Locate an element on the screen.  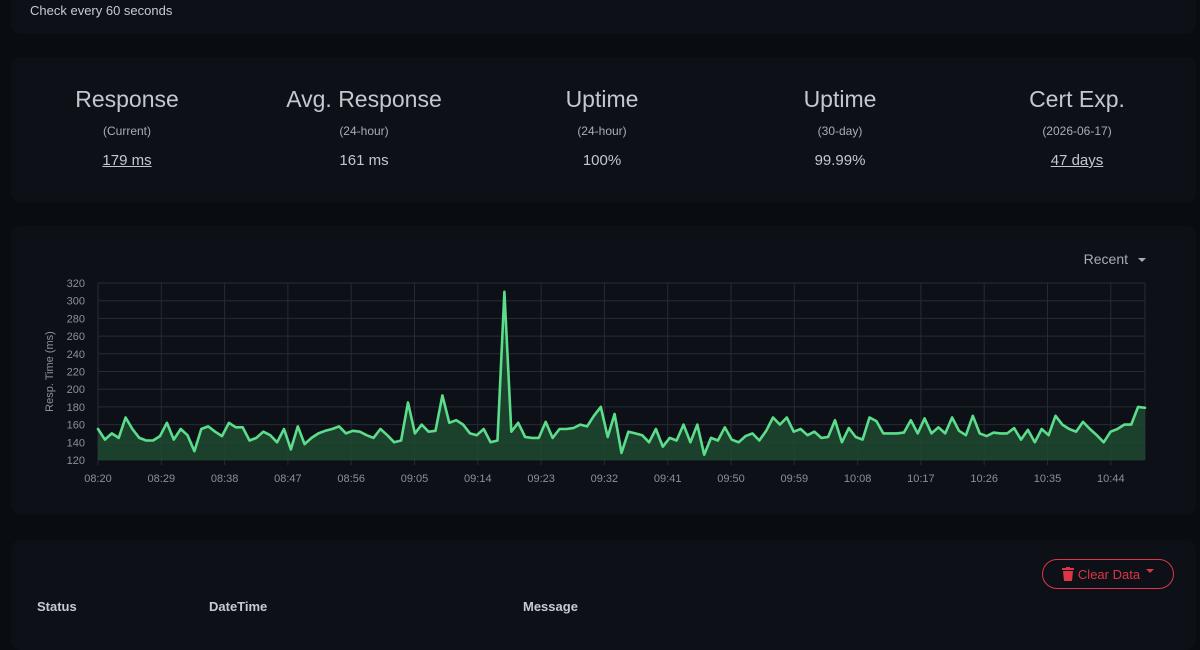
period-dropdown: Recent is located at coordinates (1115, 259).